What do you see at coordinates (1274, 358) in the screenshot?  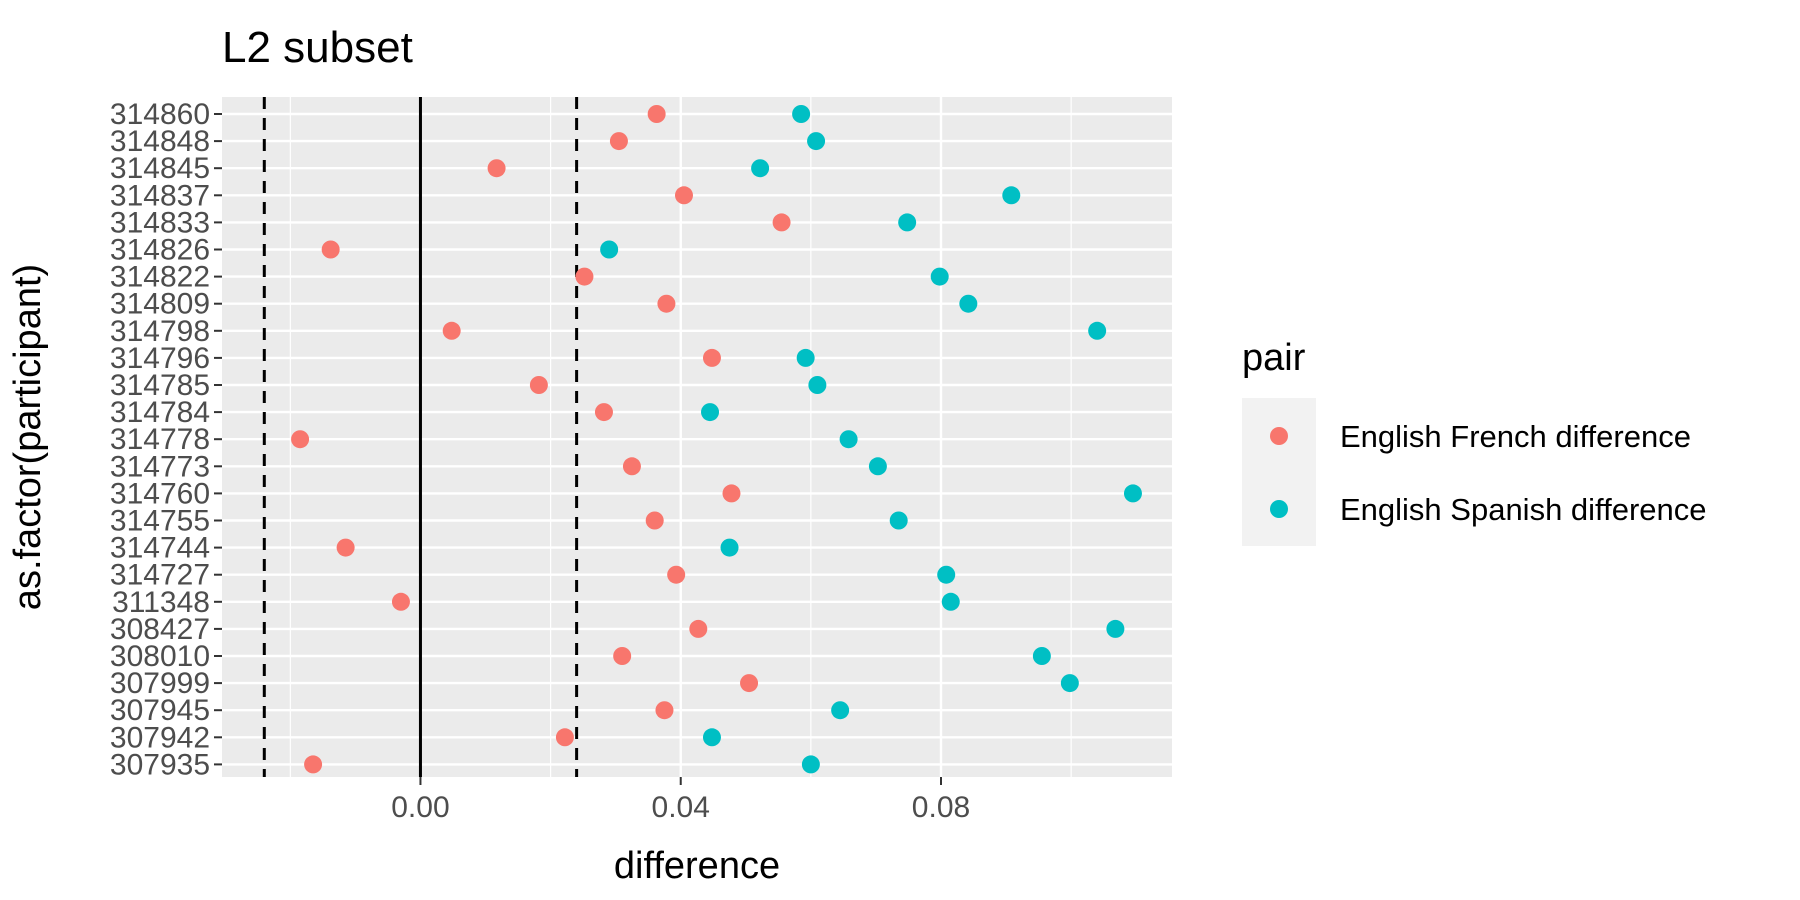 I see `legend-title: pair` at bounding box center [1274, 358].